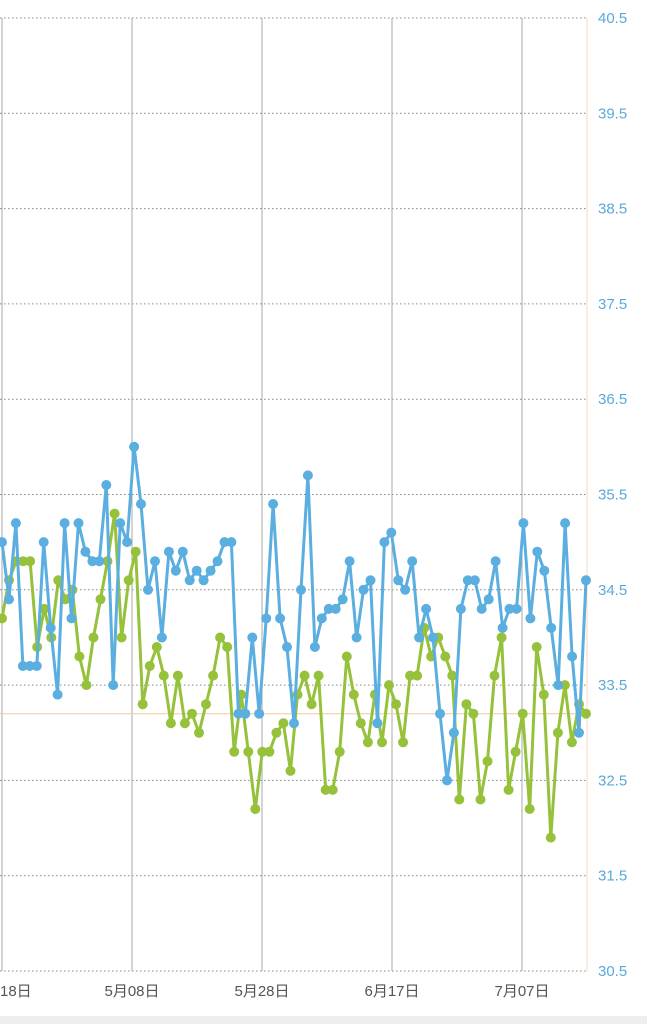 The image size is (647, 1024). I want to click on x-tick-label: 6月17日, so click(391, 991).